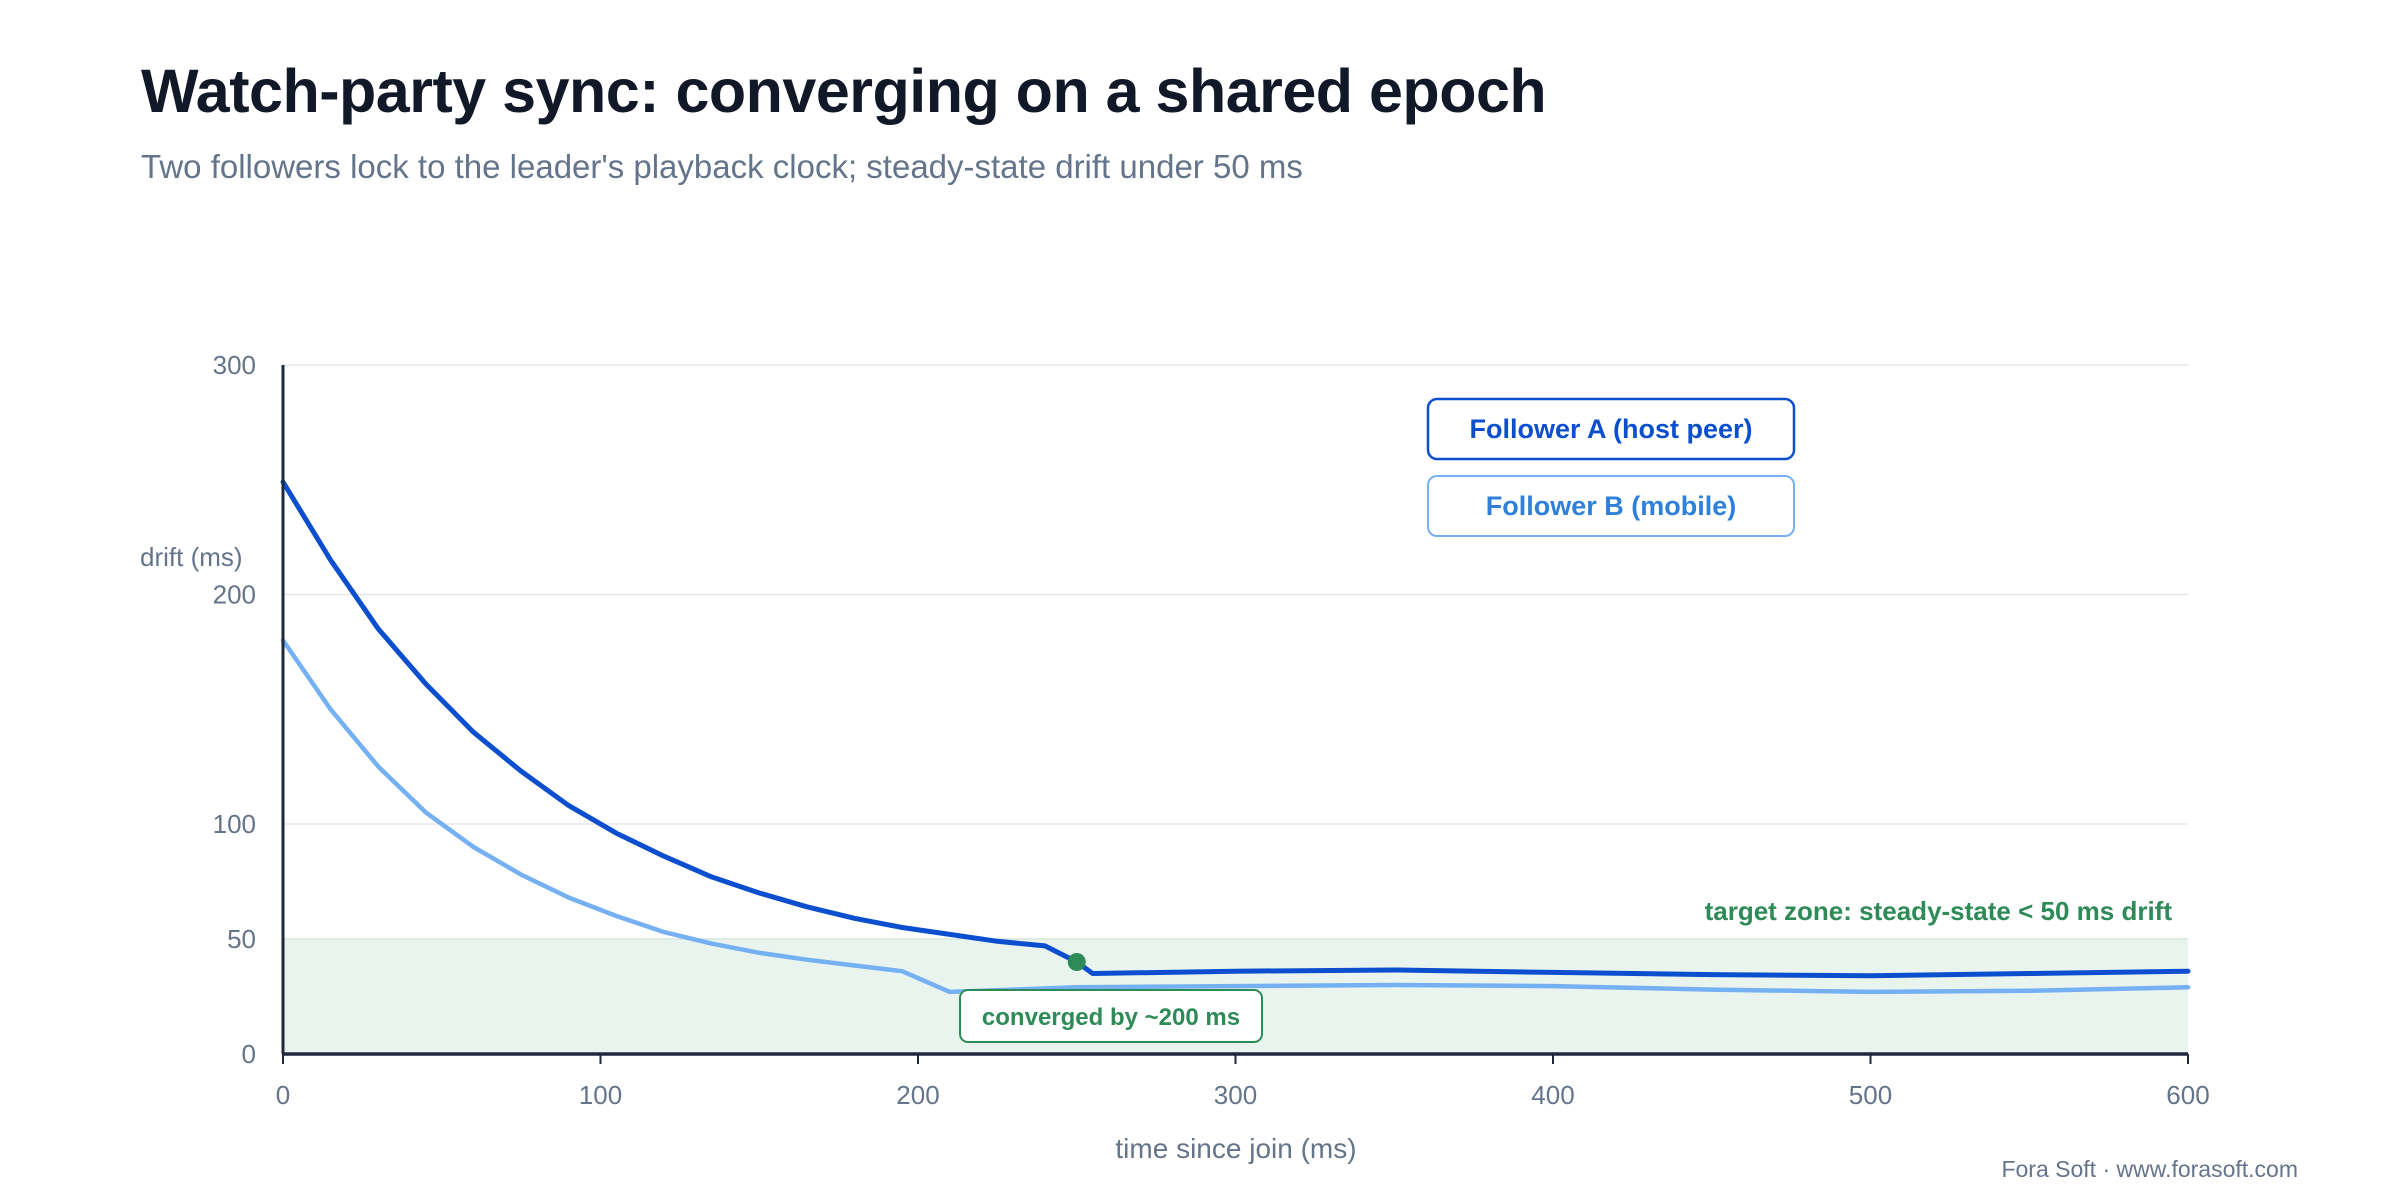  I want to click on x-tick-label-400: 400, so click(1552, 1095).